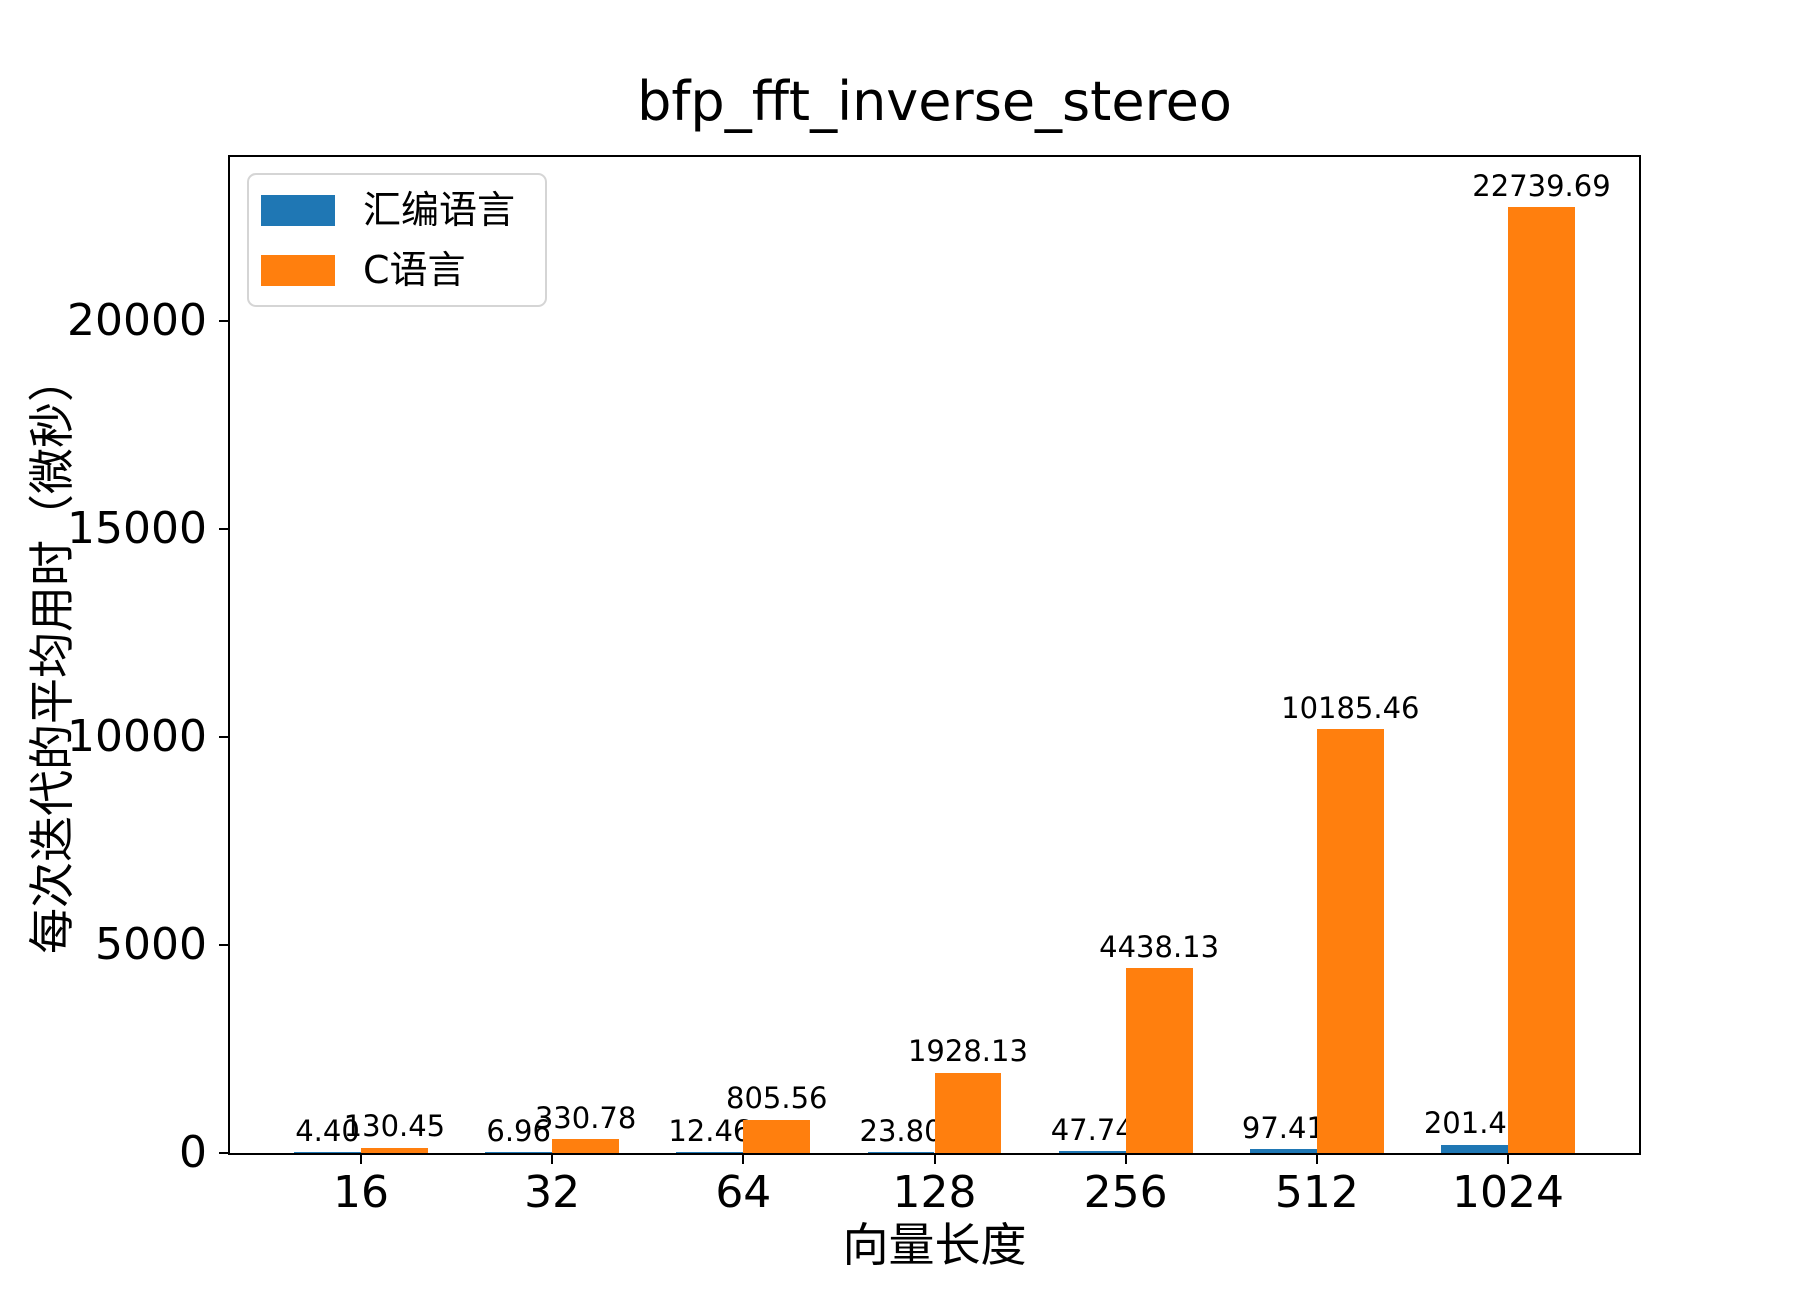 The image size is (1820, 1300). Describe the element at coordinates (1475, 1148) in the screenshot. I see `bar-汇编语言-1024` at that location.